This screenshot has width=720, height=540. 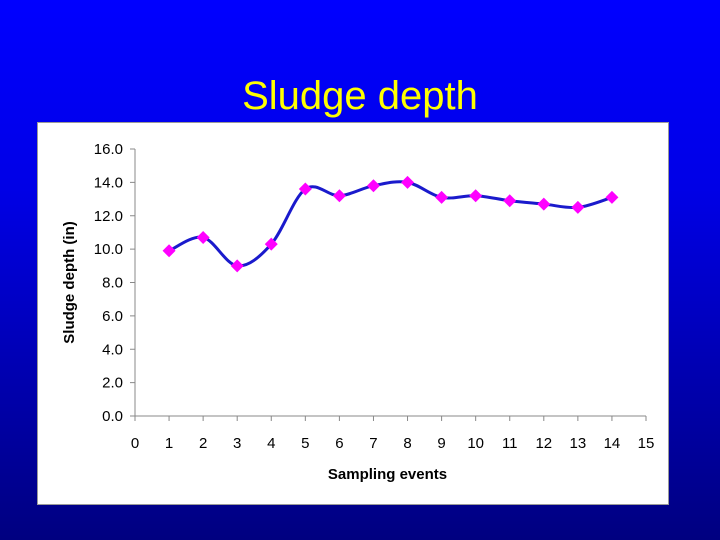 I want to click on y-tick-label: 8.0, so click(x=112, y=283).